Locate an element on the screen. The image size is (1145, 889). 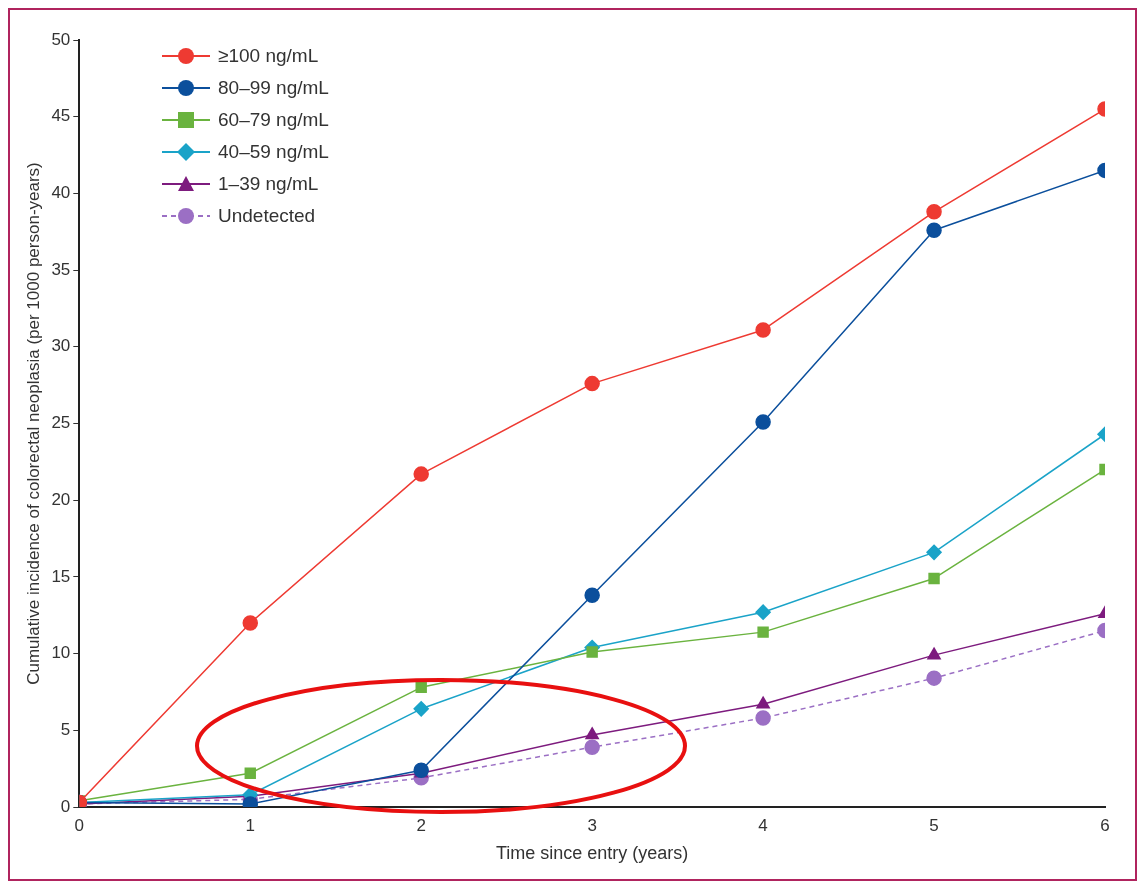
x-tick-label: 6 is located at coordinates (1105, 825).